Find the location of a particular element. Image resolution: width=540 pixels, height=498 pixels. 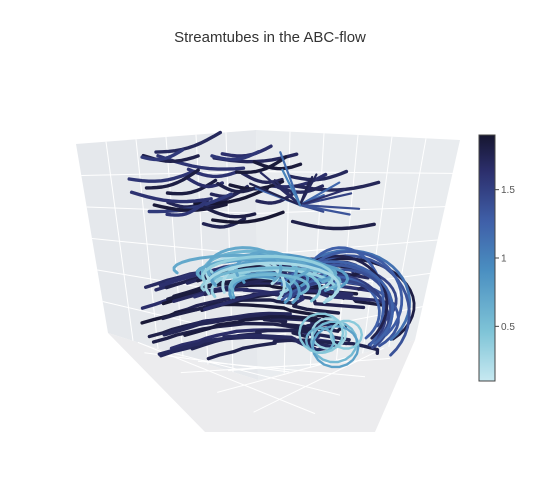

colorbar-tick-label: 1.5 is located at coordinates (508, 190).